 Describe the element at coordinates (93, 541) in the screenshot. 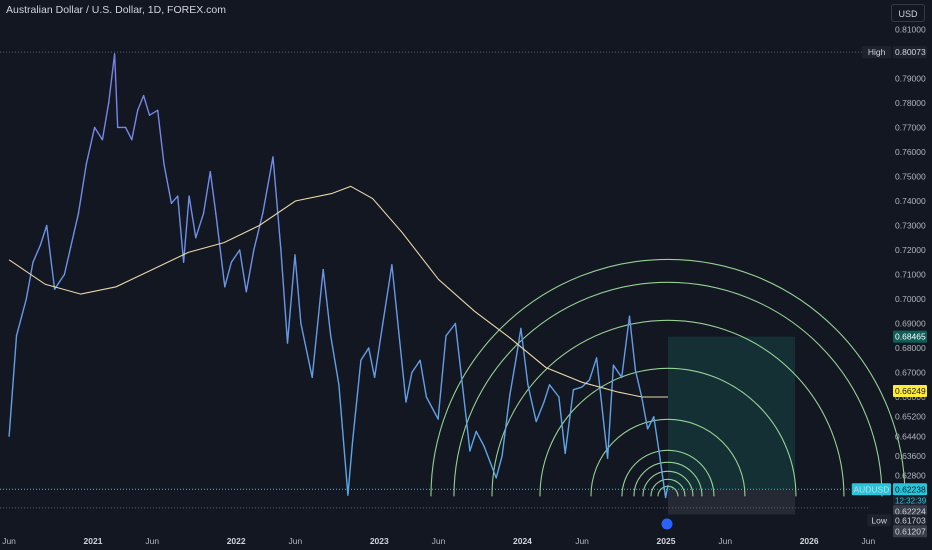

I see `x-tick-label: 2021` at that location.